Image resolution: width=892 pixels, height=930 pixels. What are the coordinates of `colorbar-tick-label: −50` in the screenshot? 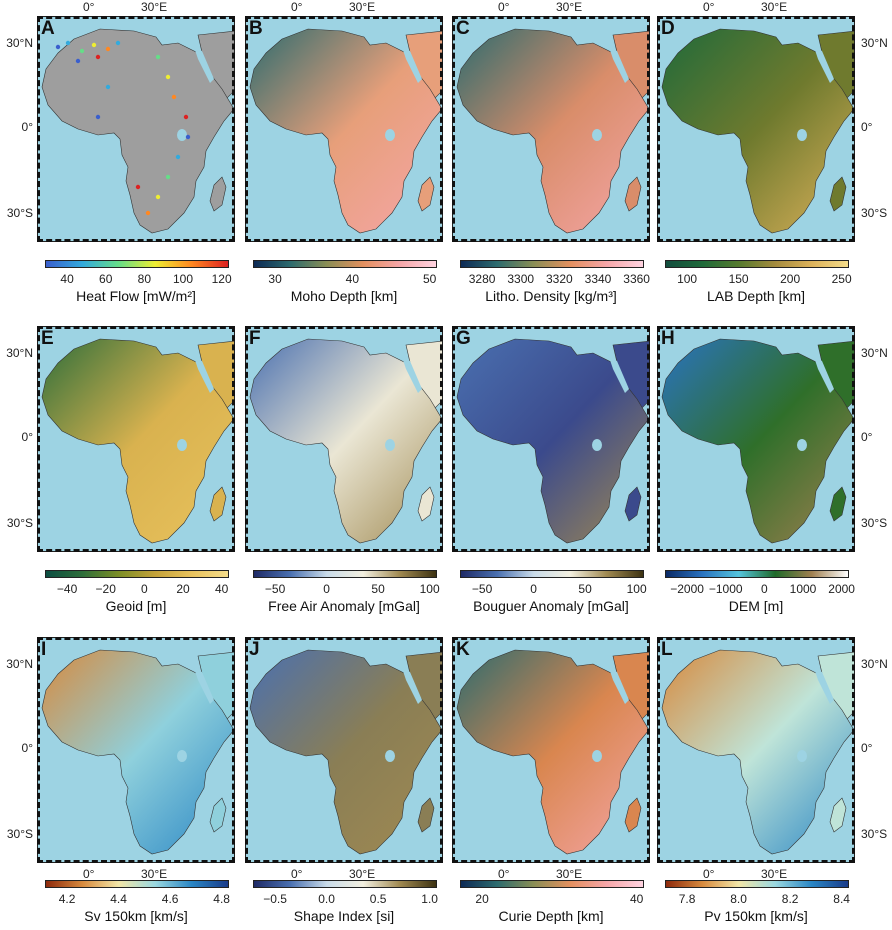 It's located at (275, 589).